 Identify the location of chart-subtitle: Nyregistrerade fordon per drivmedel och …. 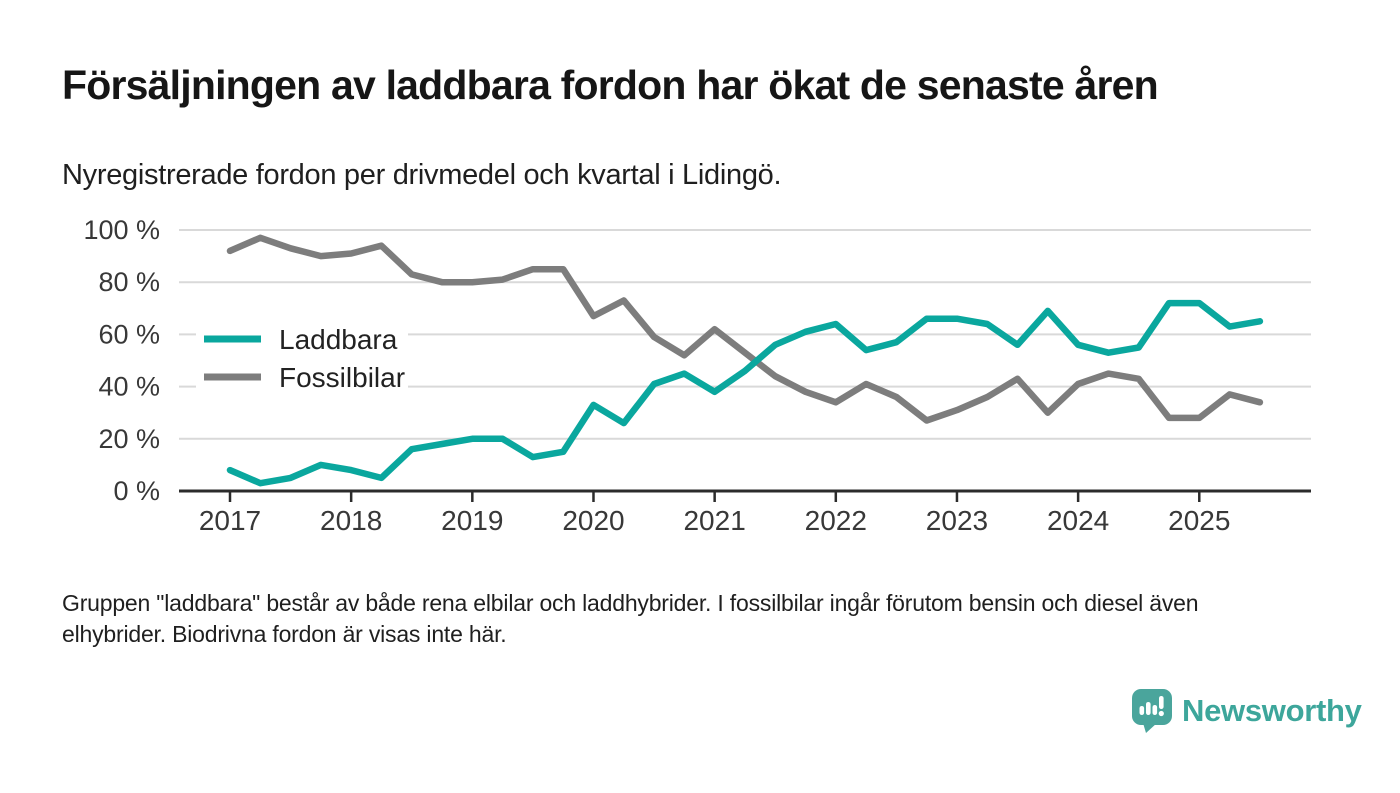
(422, 175).